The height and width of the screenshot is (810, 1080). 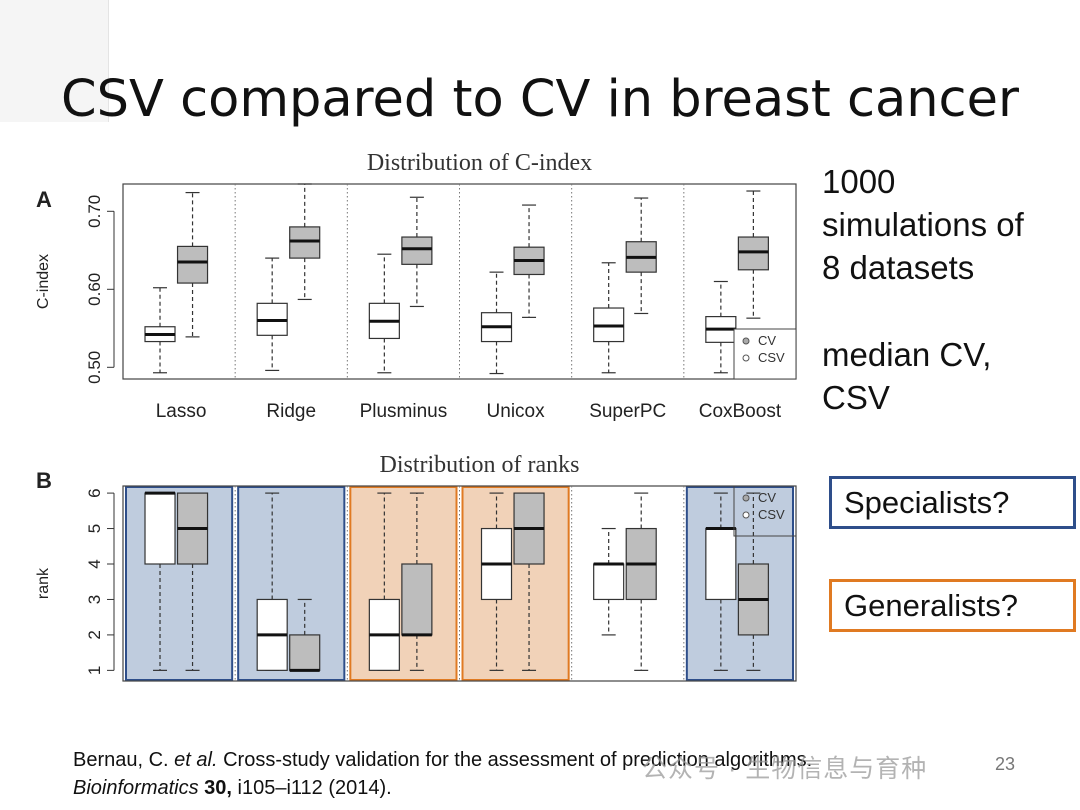 I want to click on category-label-unicox: Unicox, so click(x=516, y=411).